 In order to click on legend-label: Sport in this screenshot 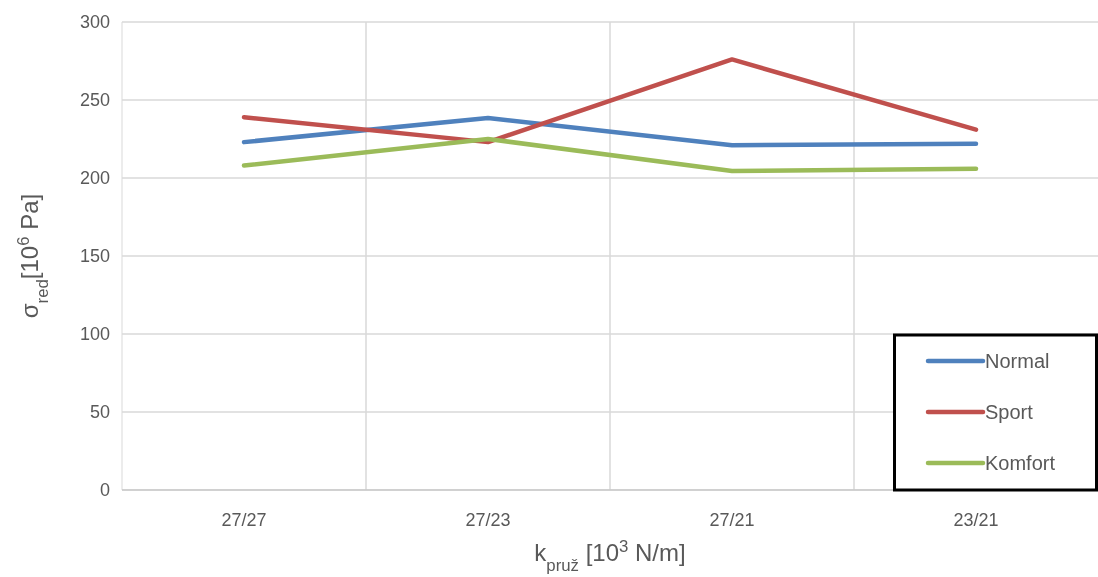, I will do `click(1009, 412)`.